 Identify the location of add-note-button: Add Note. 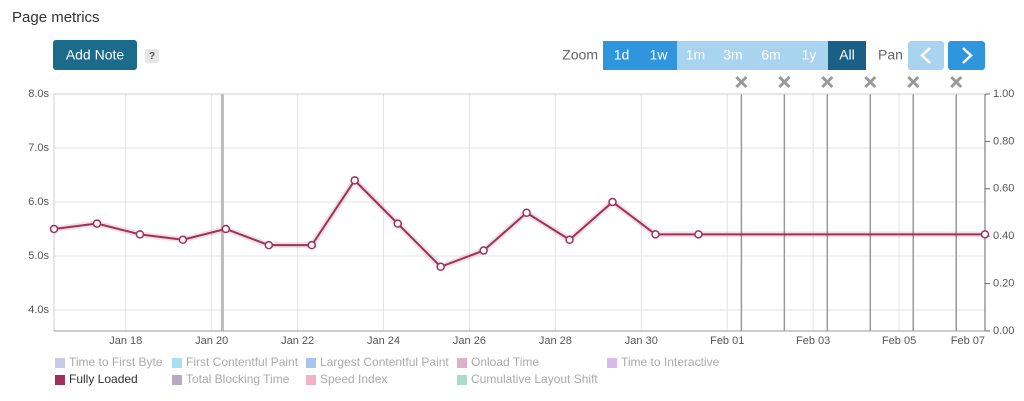
(95, 55).